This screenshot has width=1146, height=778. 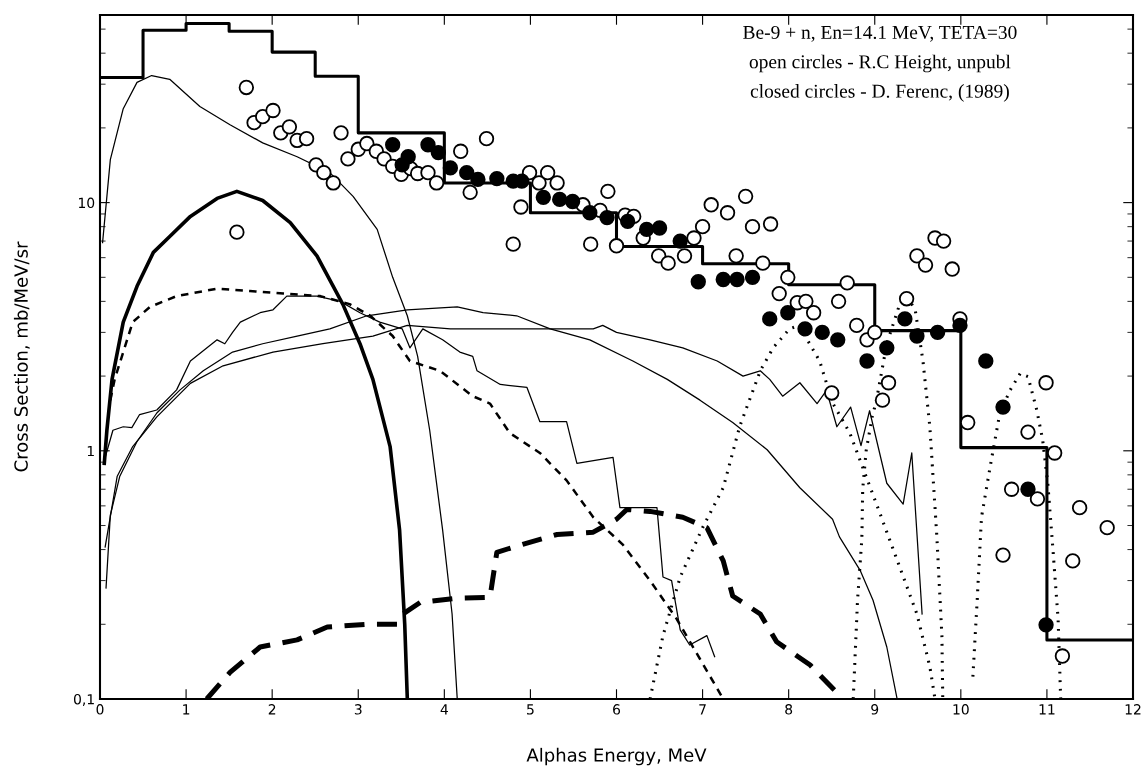 What do you see at coordinates (702, 709) in the screenshot?
I see `x-tick-label: 7` at bounding box center [702, 709].